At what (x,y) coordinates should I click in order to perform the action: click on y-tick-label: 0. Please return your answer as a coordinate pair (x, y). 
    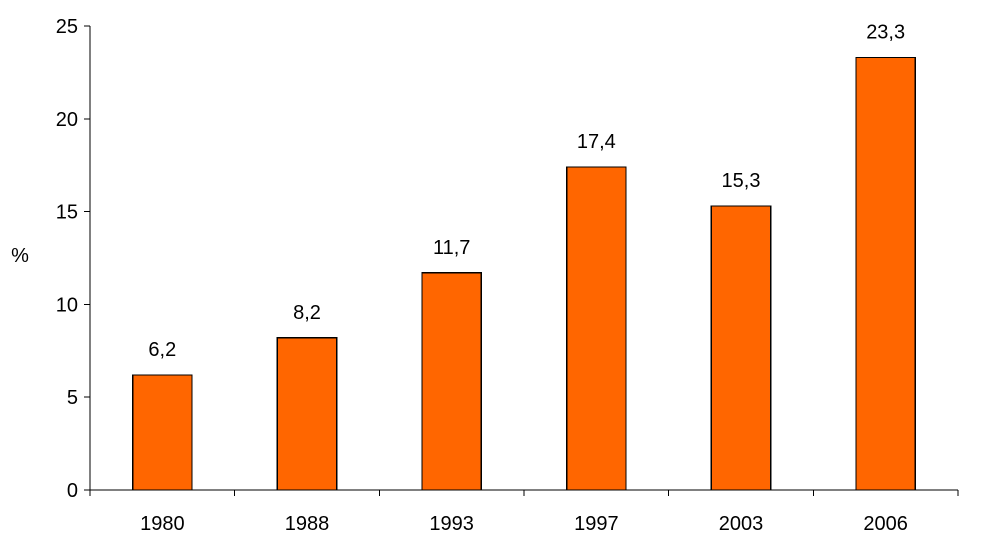
    Looking at the image, I should click on (72, 491).